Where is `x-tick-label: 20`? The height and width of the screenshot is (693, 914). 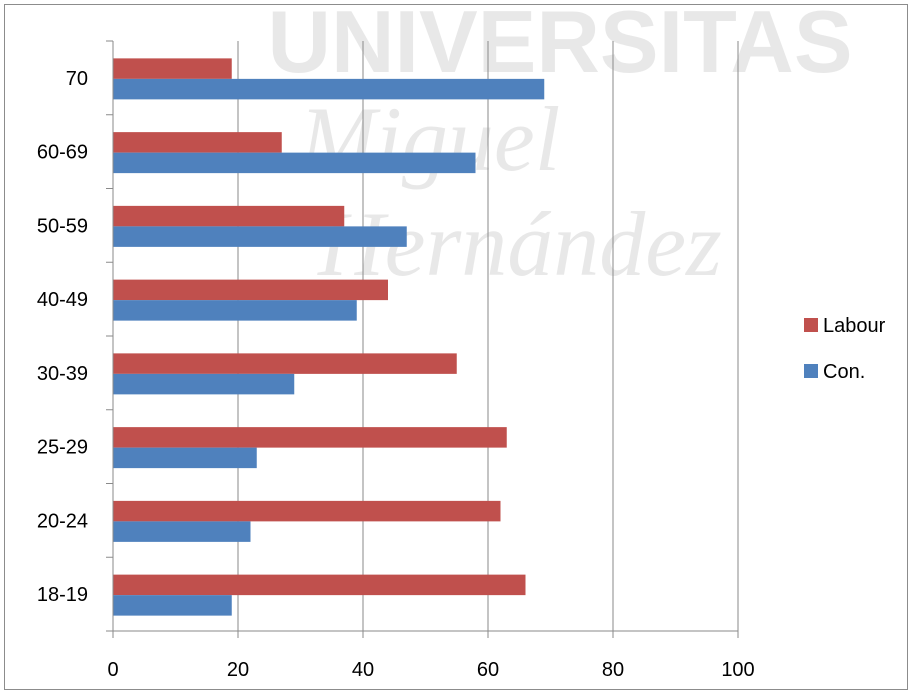
x-tick-label: 20 is located at coordinates (238, 670).